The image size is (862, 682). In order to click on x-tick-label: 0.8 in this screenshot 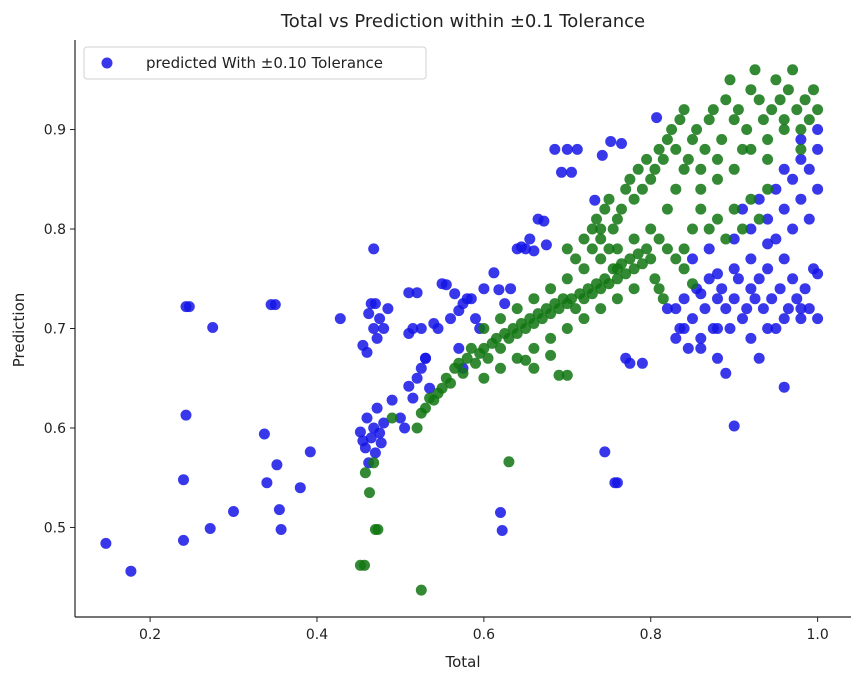, I will do `click(651, 635)`.